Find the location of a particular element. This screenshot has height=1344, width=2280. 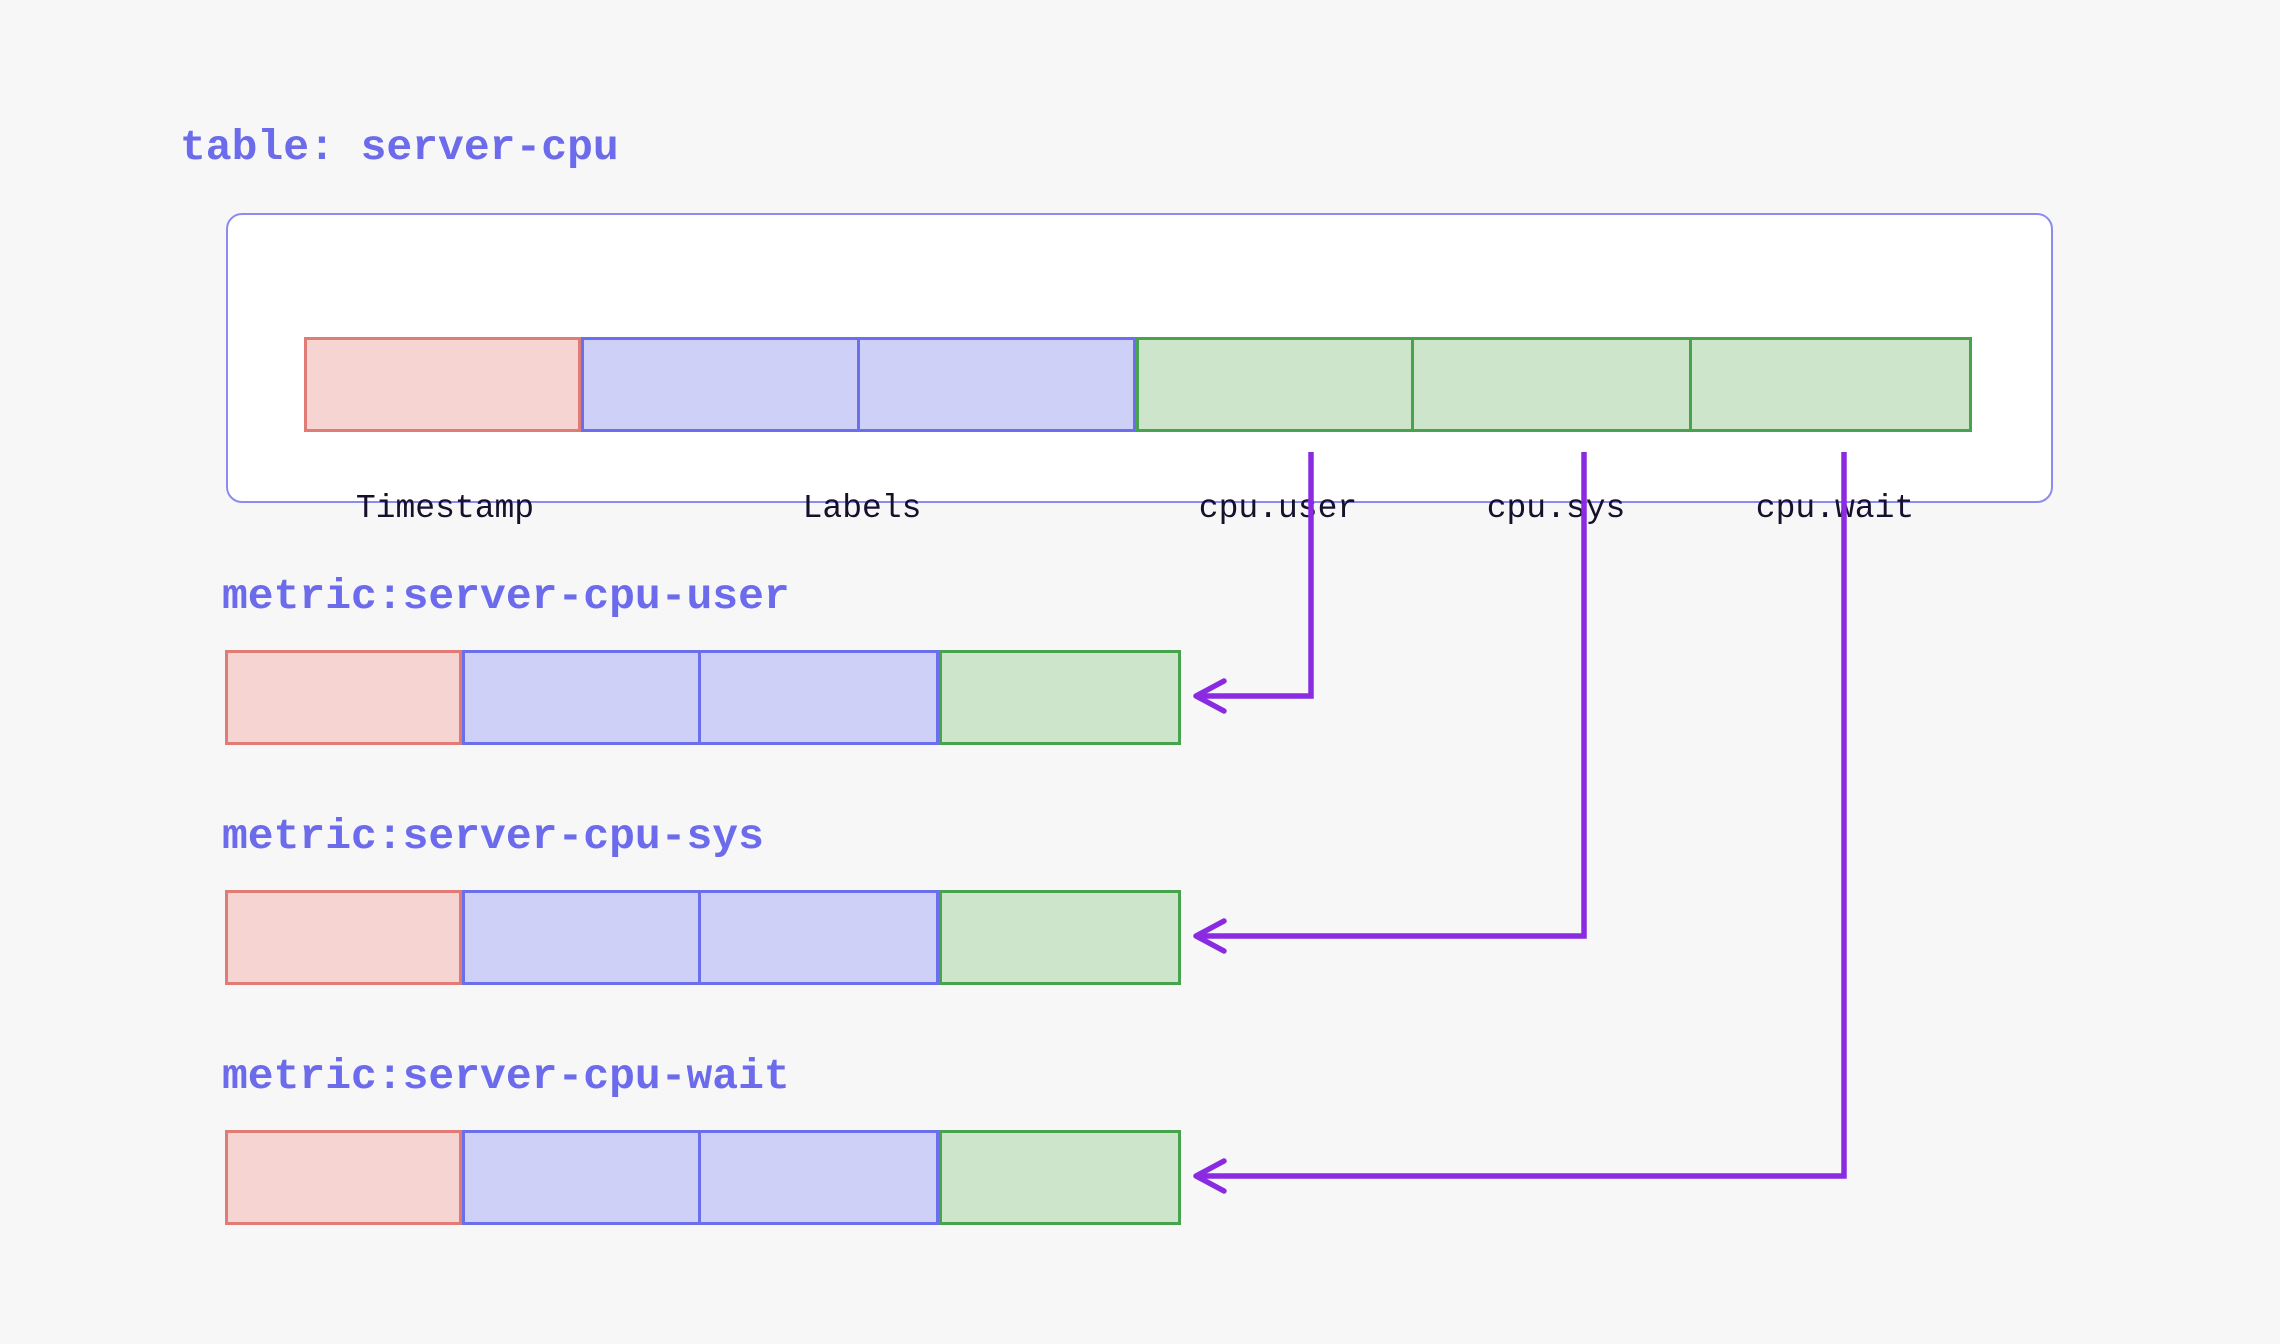

column-header-timestamp: Timestamp is located at coordinates (445, 508).